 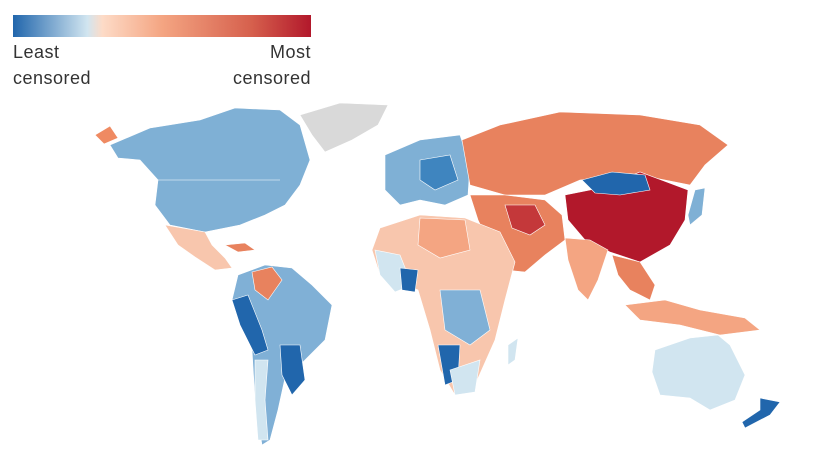 What do you see at coordinates (52, 65) in the screenshot?
I see `legend-low-label: Least censored` at bounding box center [52, 65].